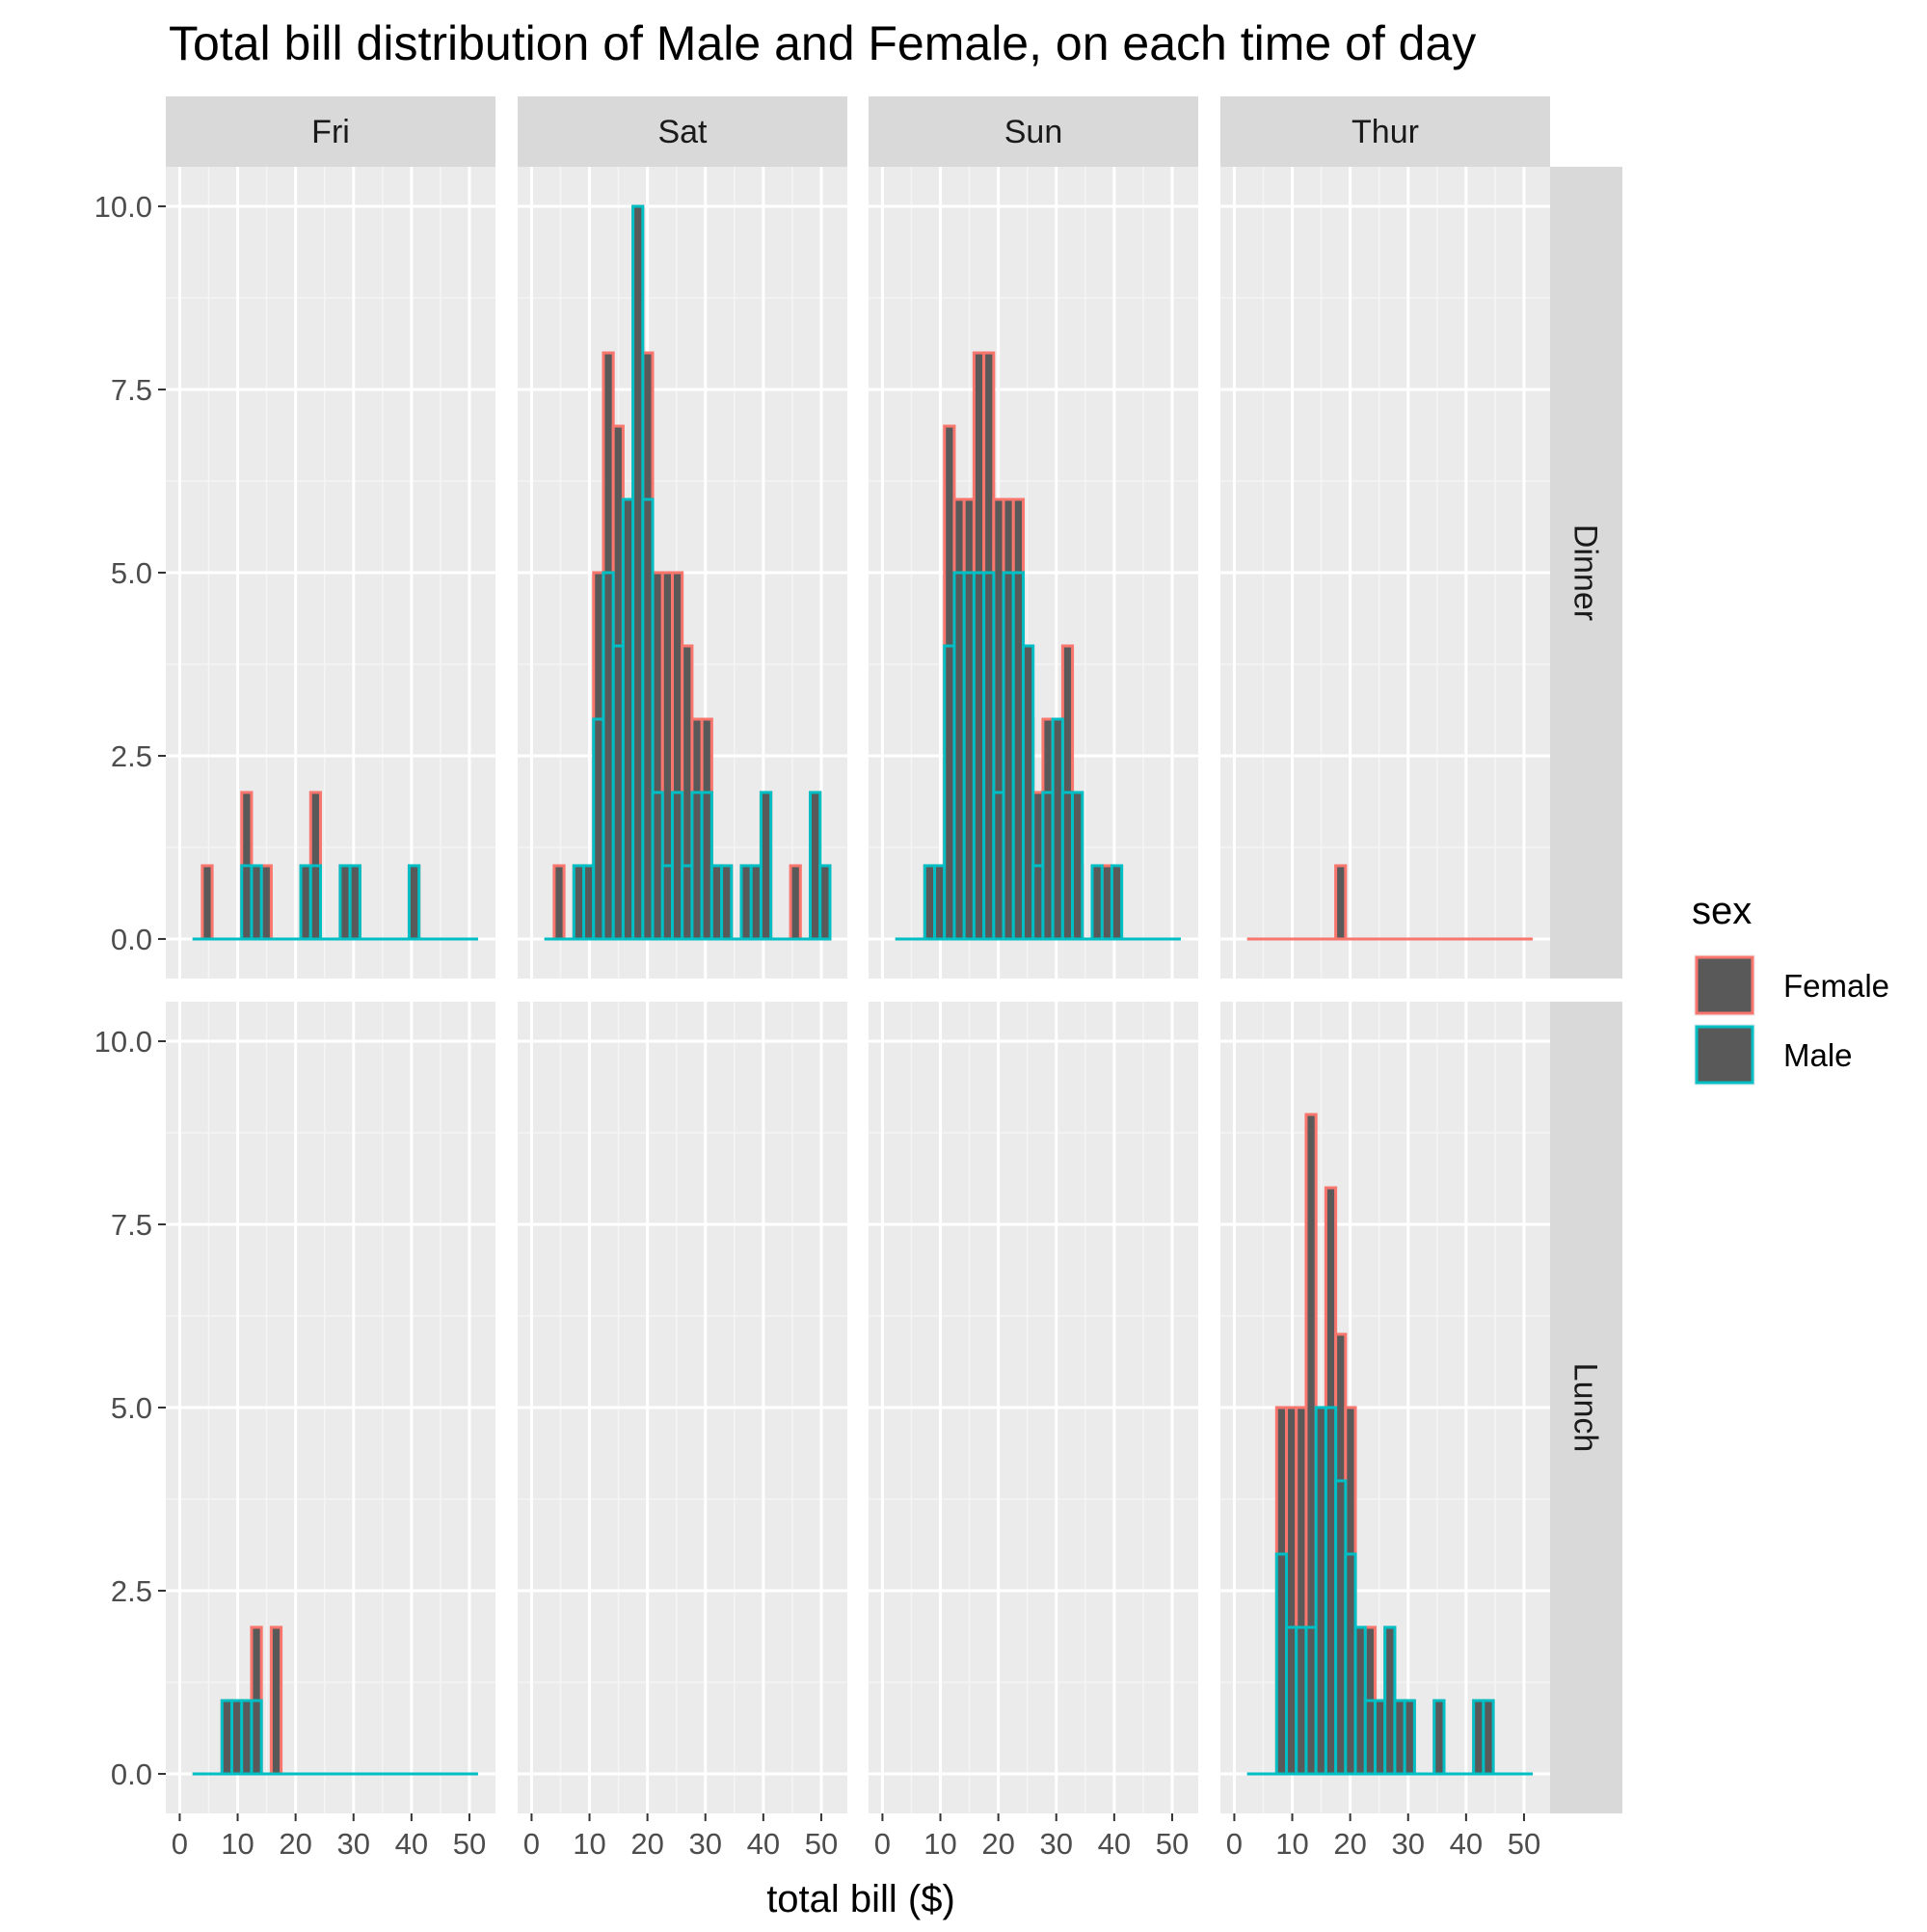 This screenshot has height=1932, width=1927. I want to click on panel-thur-lunch, so click(1385, 1408).